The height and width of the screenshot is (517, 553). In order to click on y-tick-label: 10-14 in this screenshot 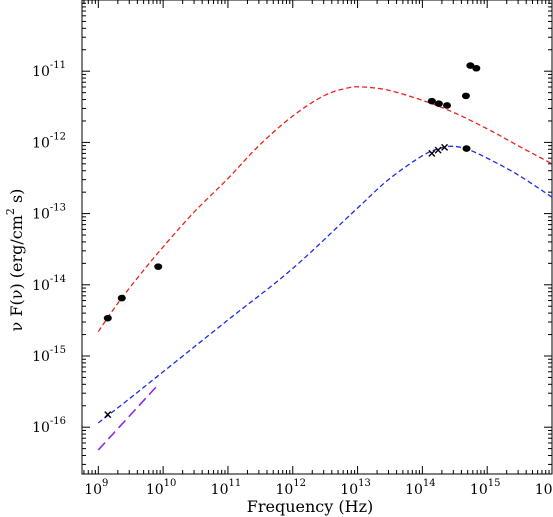, I will do `click(49, 284)`.